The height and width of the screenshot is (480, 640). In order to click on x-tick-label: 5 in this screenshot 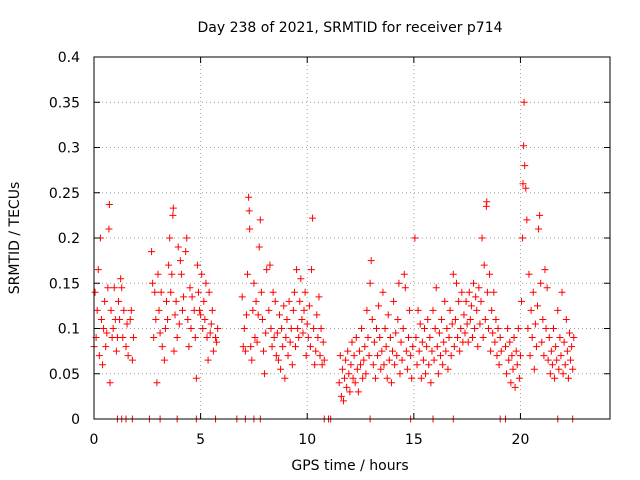, I will do `click(200, 440)`.